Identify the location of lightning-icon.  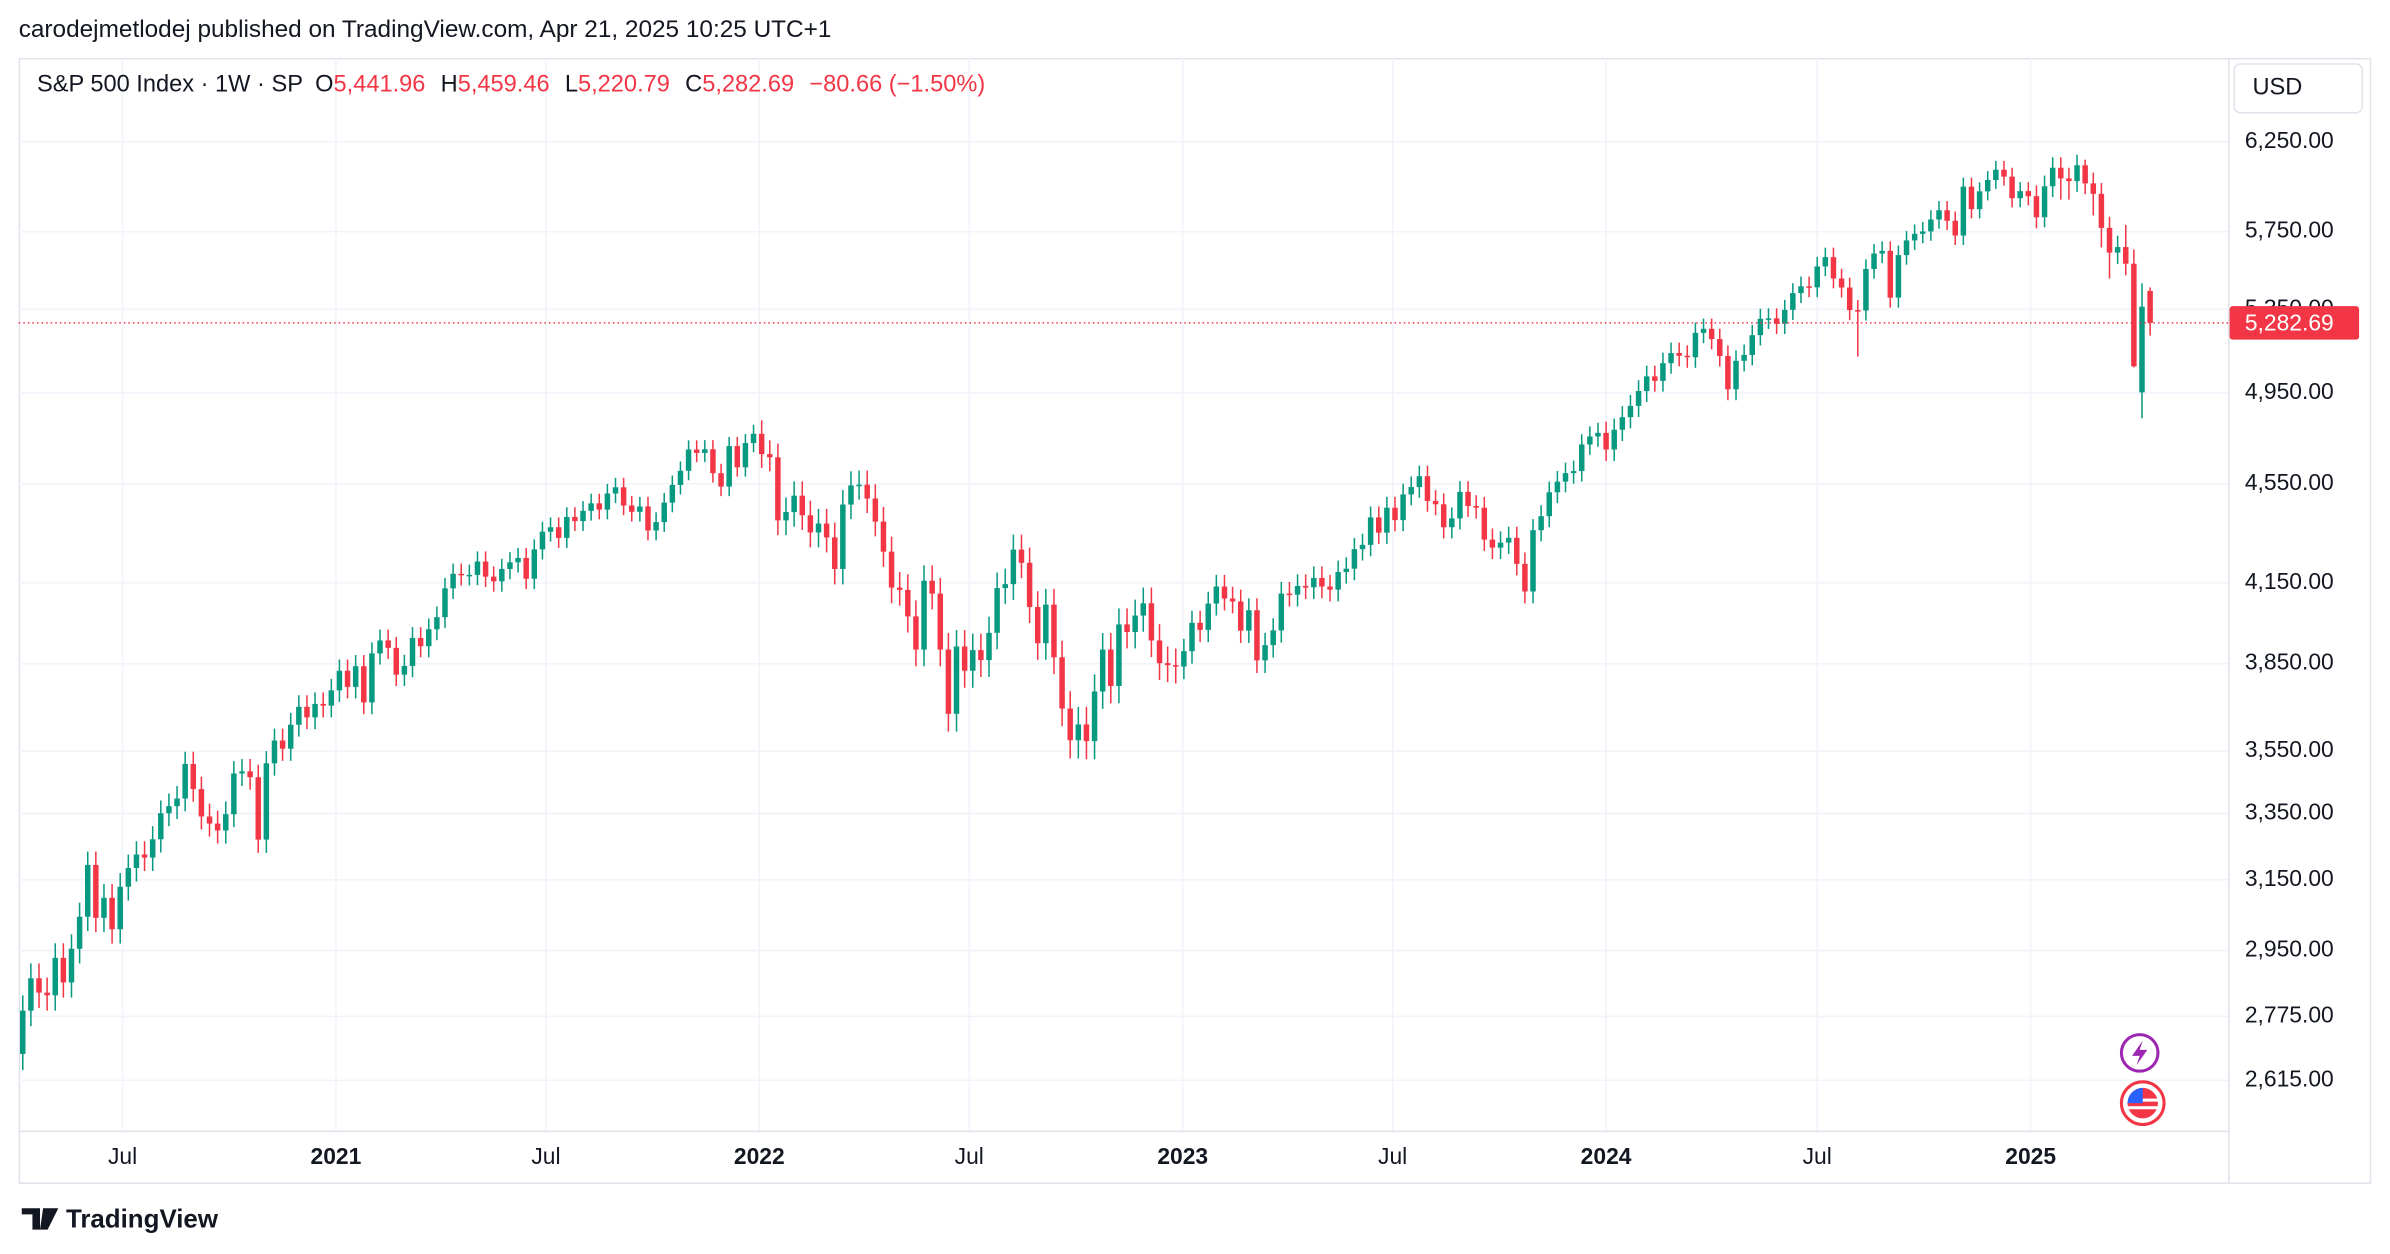
(2139, 1053).